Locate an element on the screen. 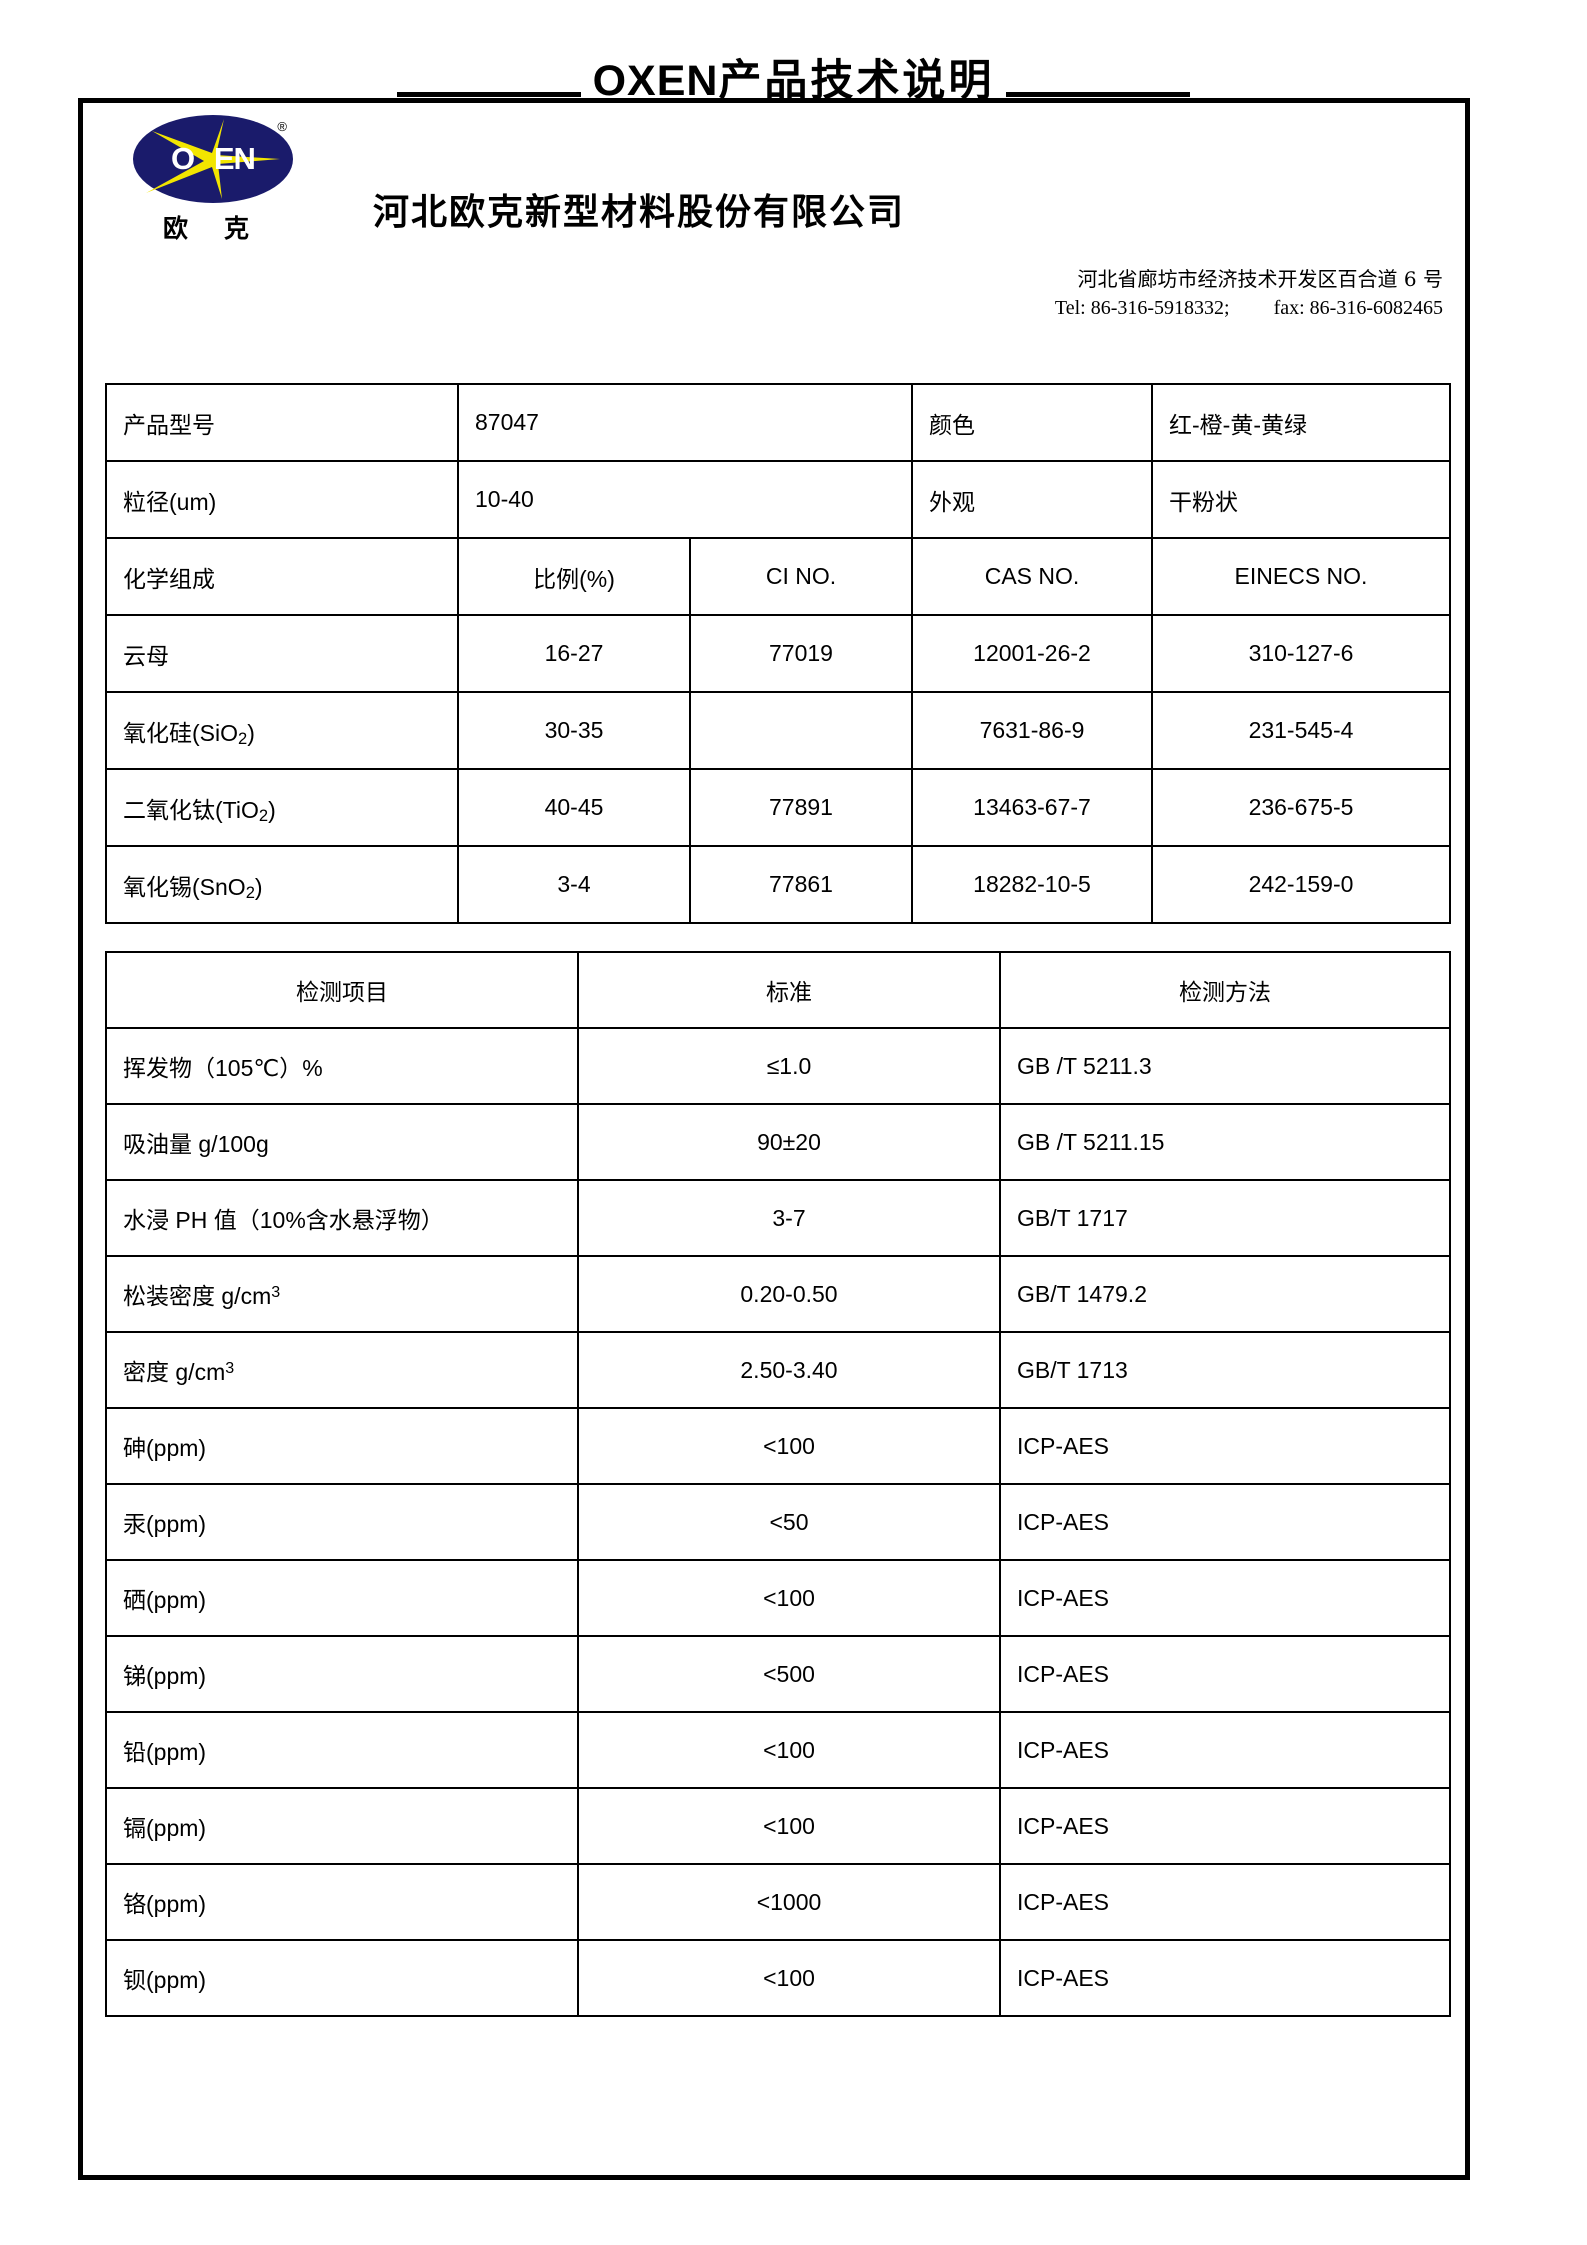 This screenshot has width=1587, height=2245. table-row: 铅(ppm) <100 ICP-AES is located at coordinates (778, 1750).